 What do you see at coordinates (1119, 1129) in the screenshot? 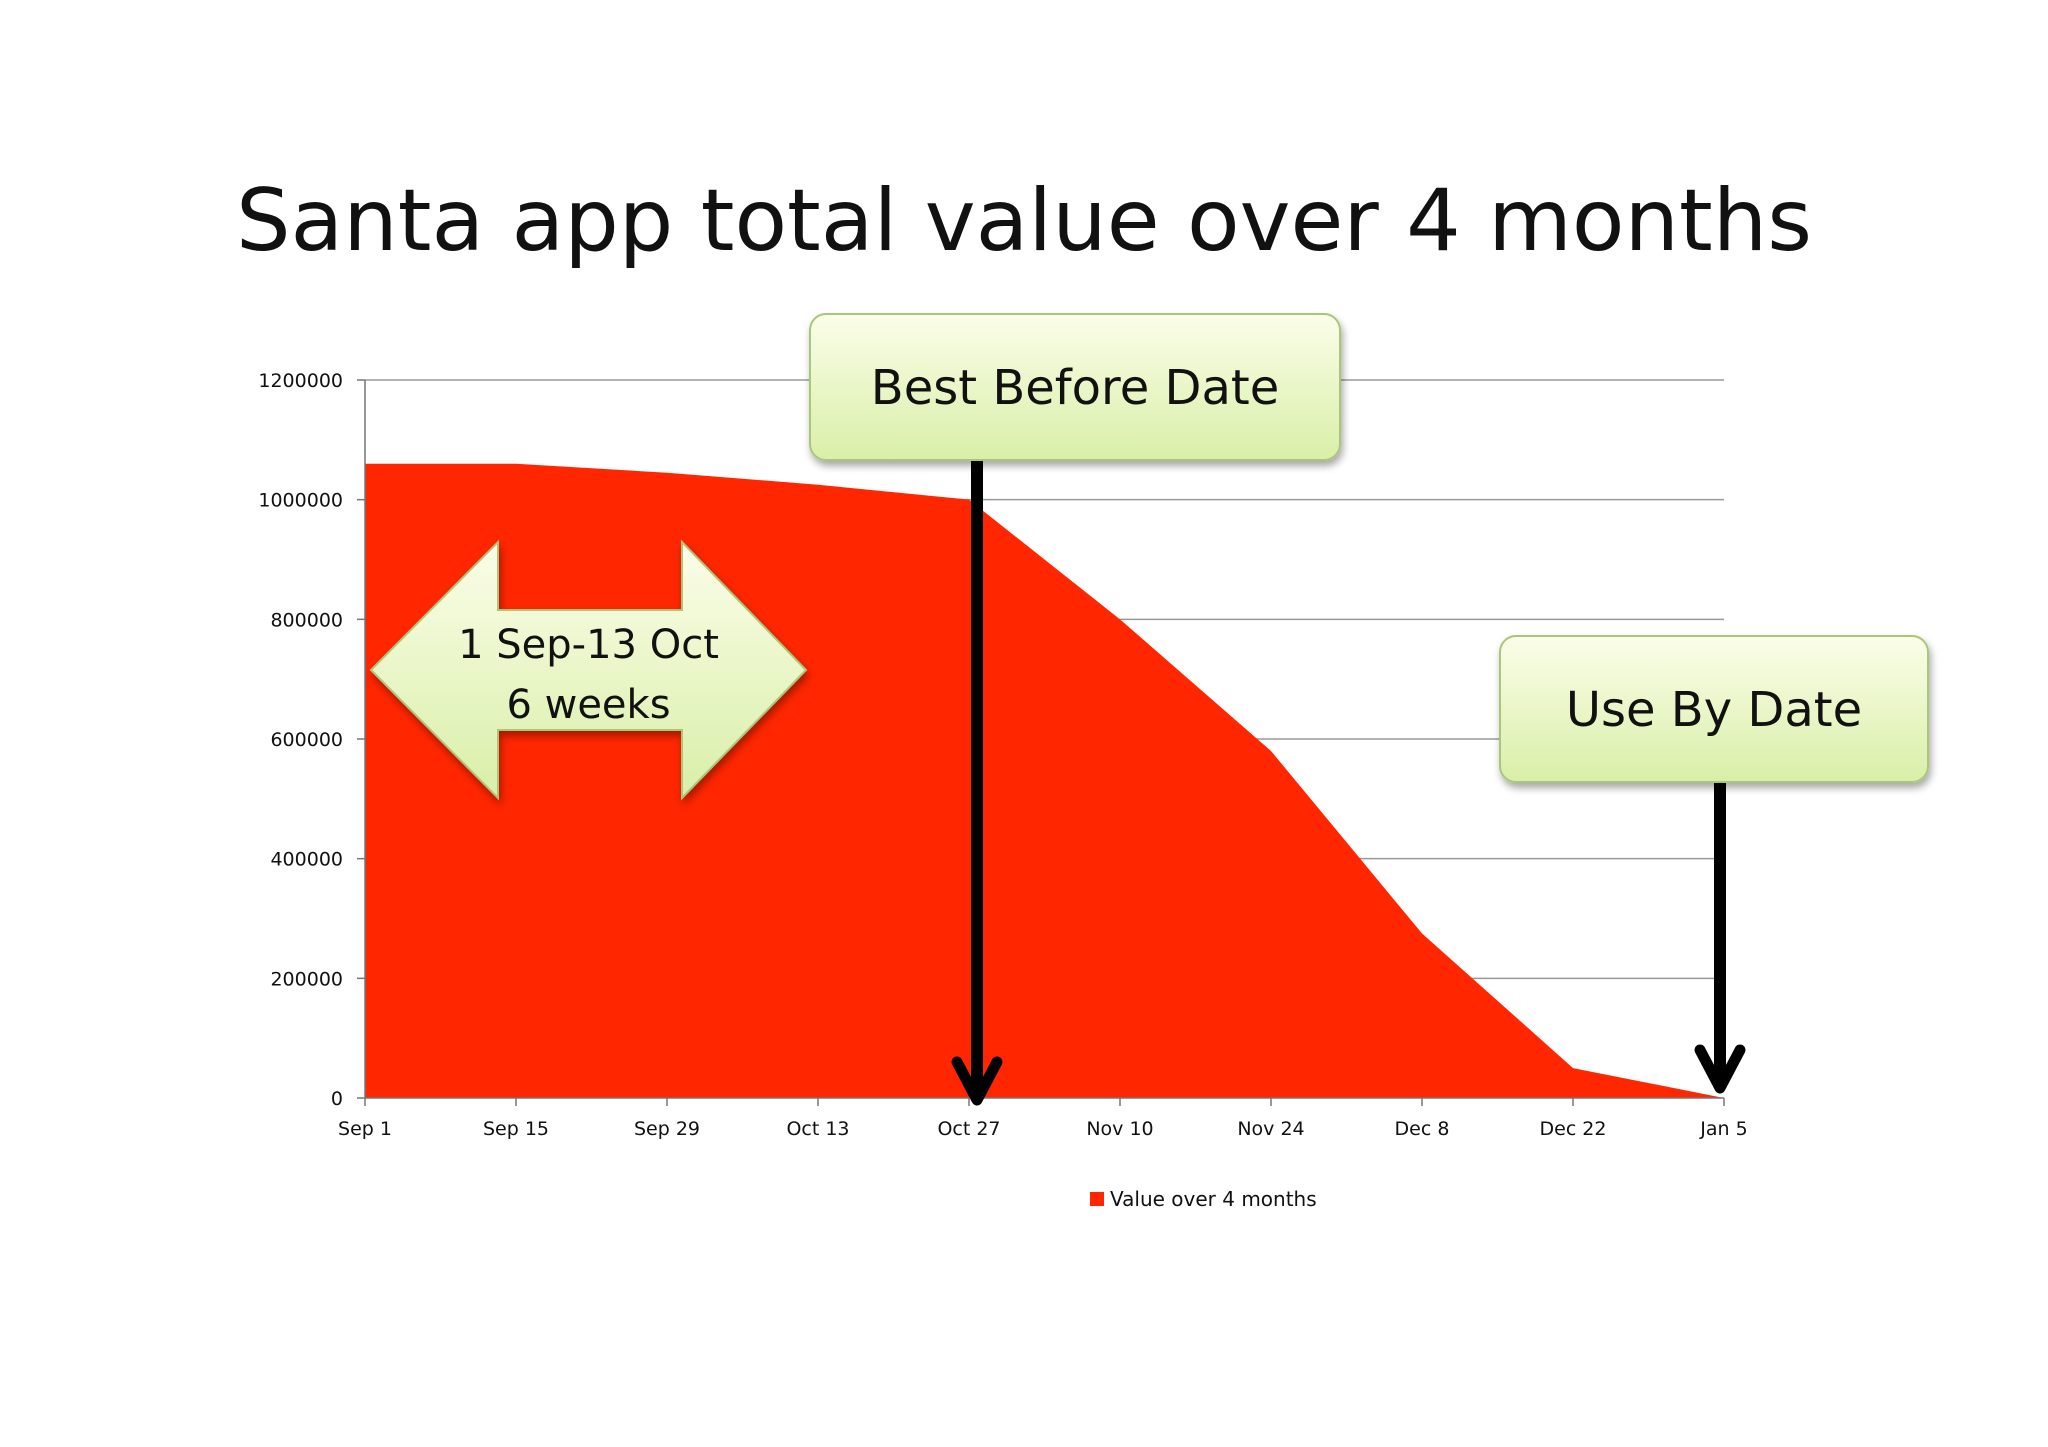
I see `x-tick-label: Nov 10` at bounding box center [1119, 1129].